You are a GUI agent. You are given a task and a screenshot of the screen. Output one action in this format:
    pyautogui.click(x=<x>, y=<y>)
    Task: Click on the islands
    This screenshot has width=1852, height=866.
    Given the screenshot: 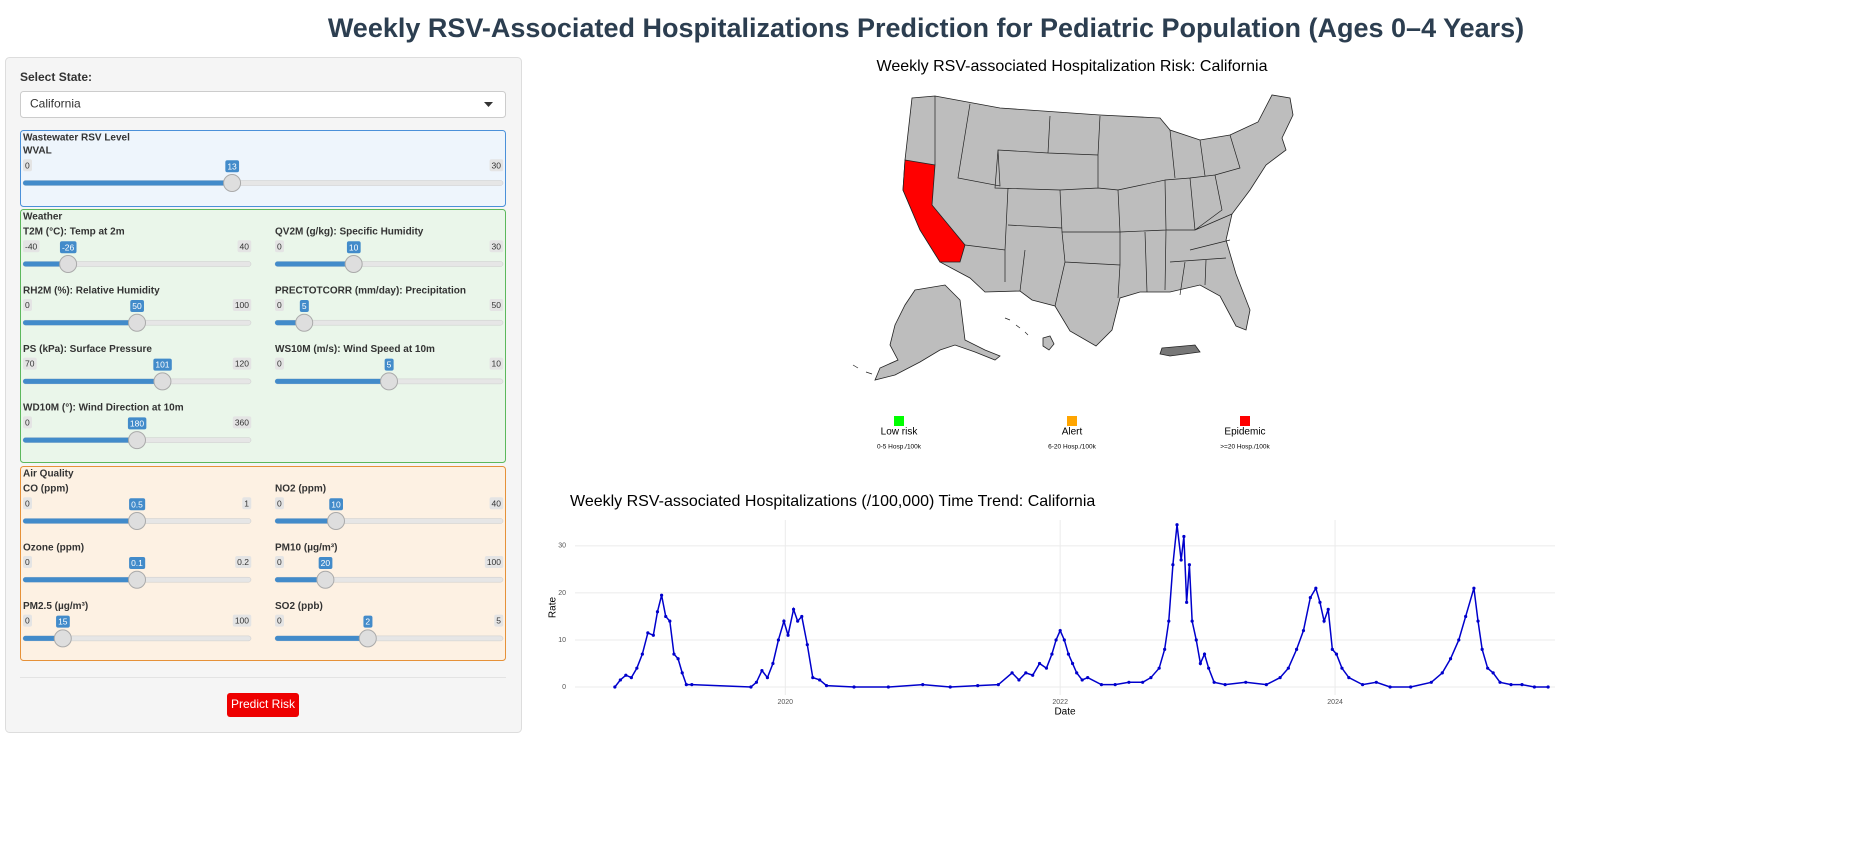 What is the action you would take?
    pyautogui.click(x=940, y=346)
    